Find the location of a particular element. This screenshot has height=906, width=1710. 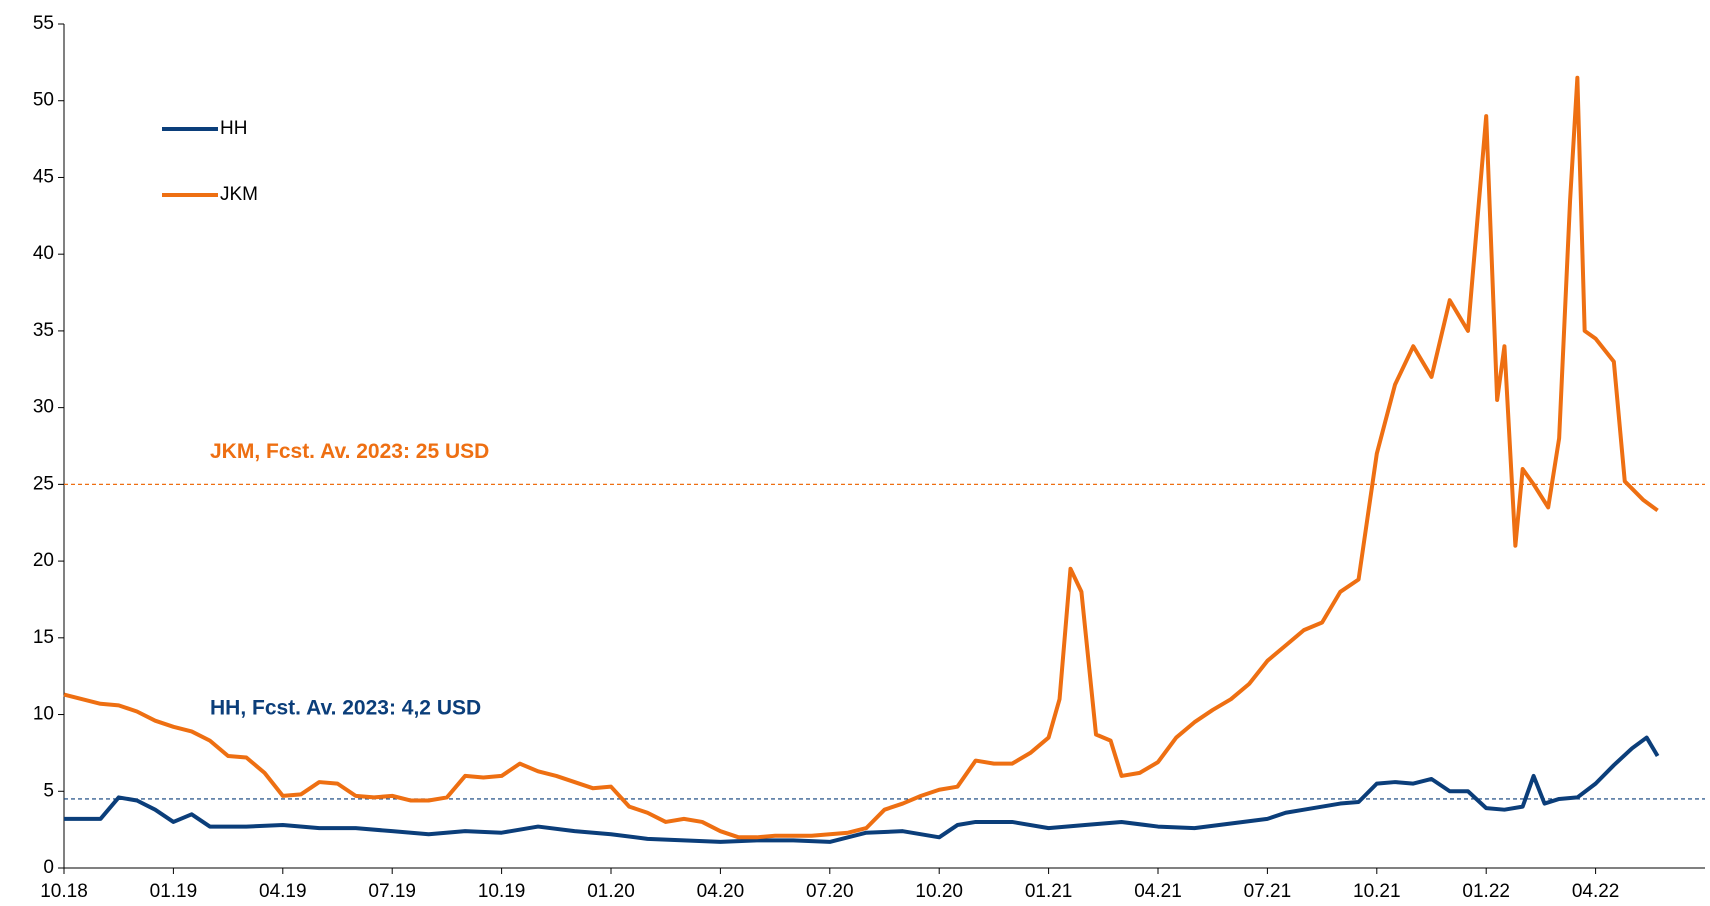

y-tick-label: 0 is located at coordinates (48, 867).